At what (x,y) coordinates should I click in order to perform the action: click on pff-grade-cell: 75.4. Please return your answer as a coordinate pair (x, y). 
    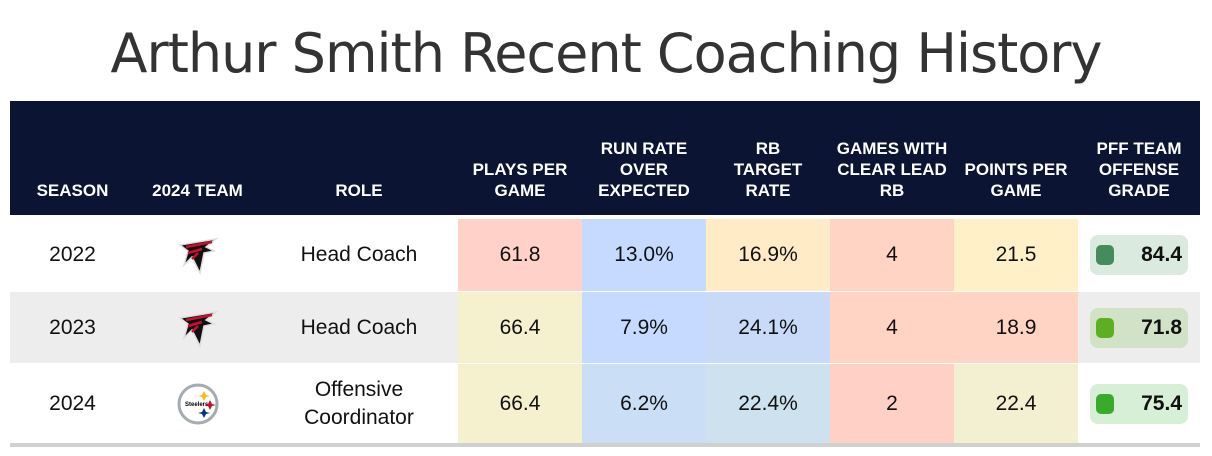
    Looking at the image, I should click on (1139, 403).